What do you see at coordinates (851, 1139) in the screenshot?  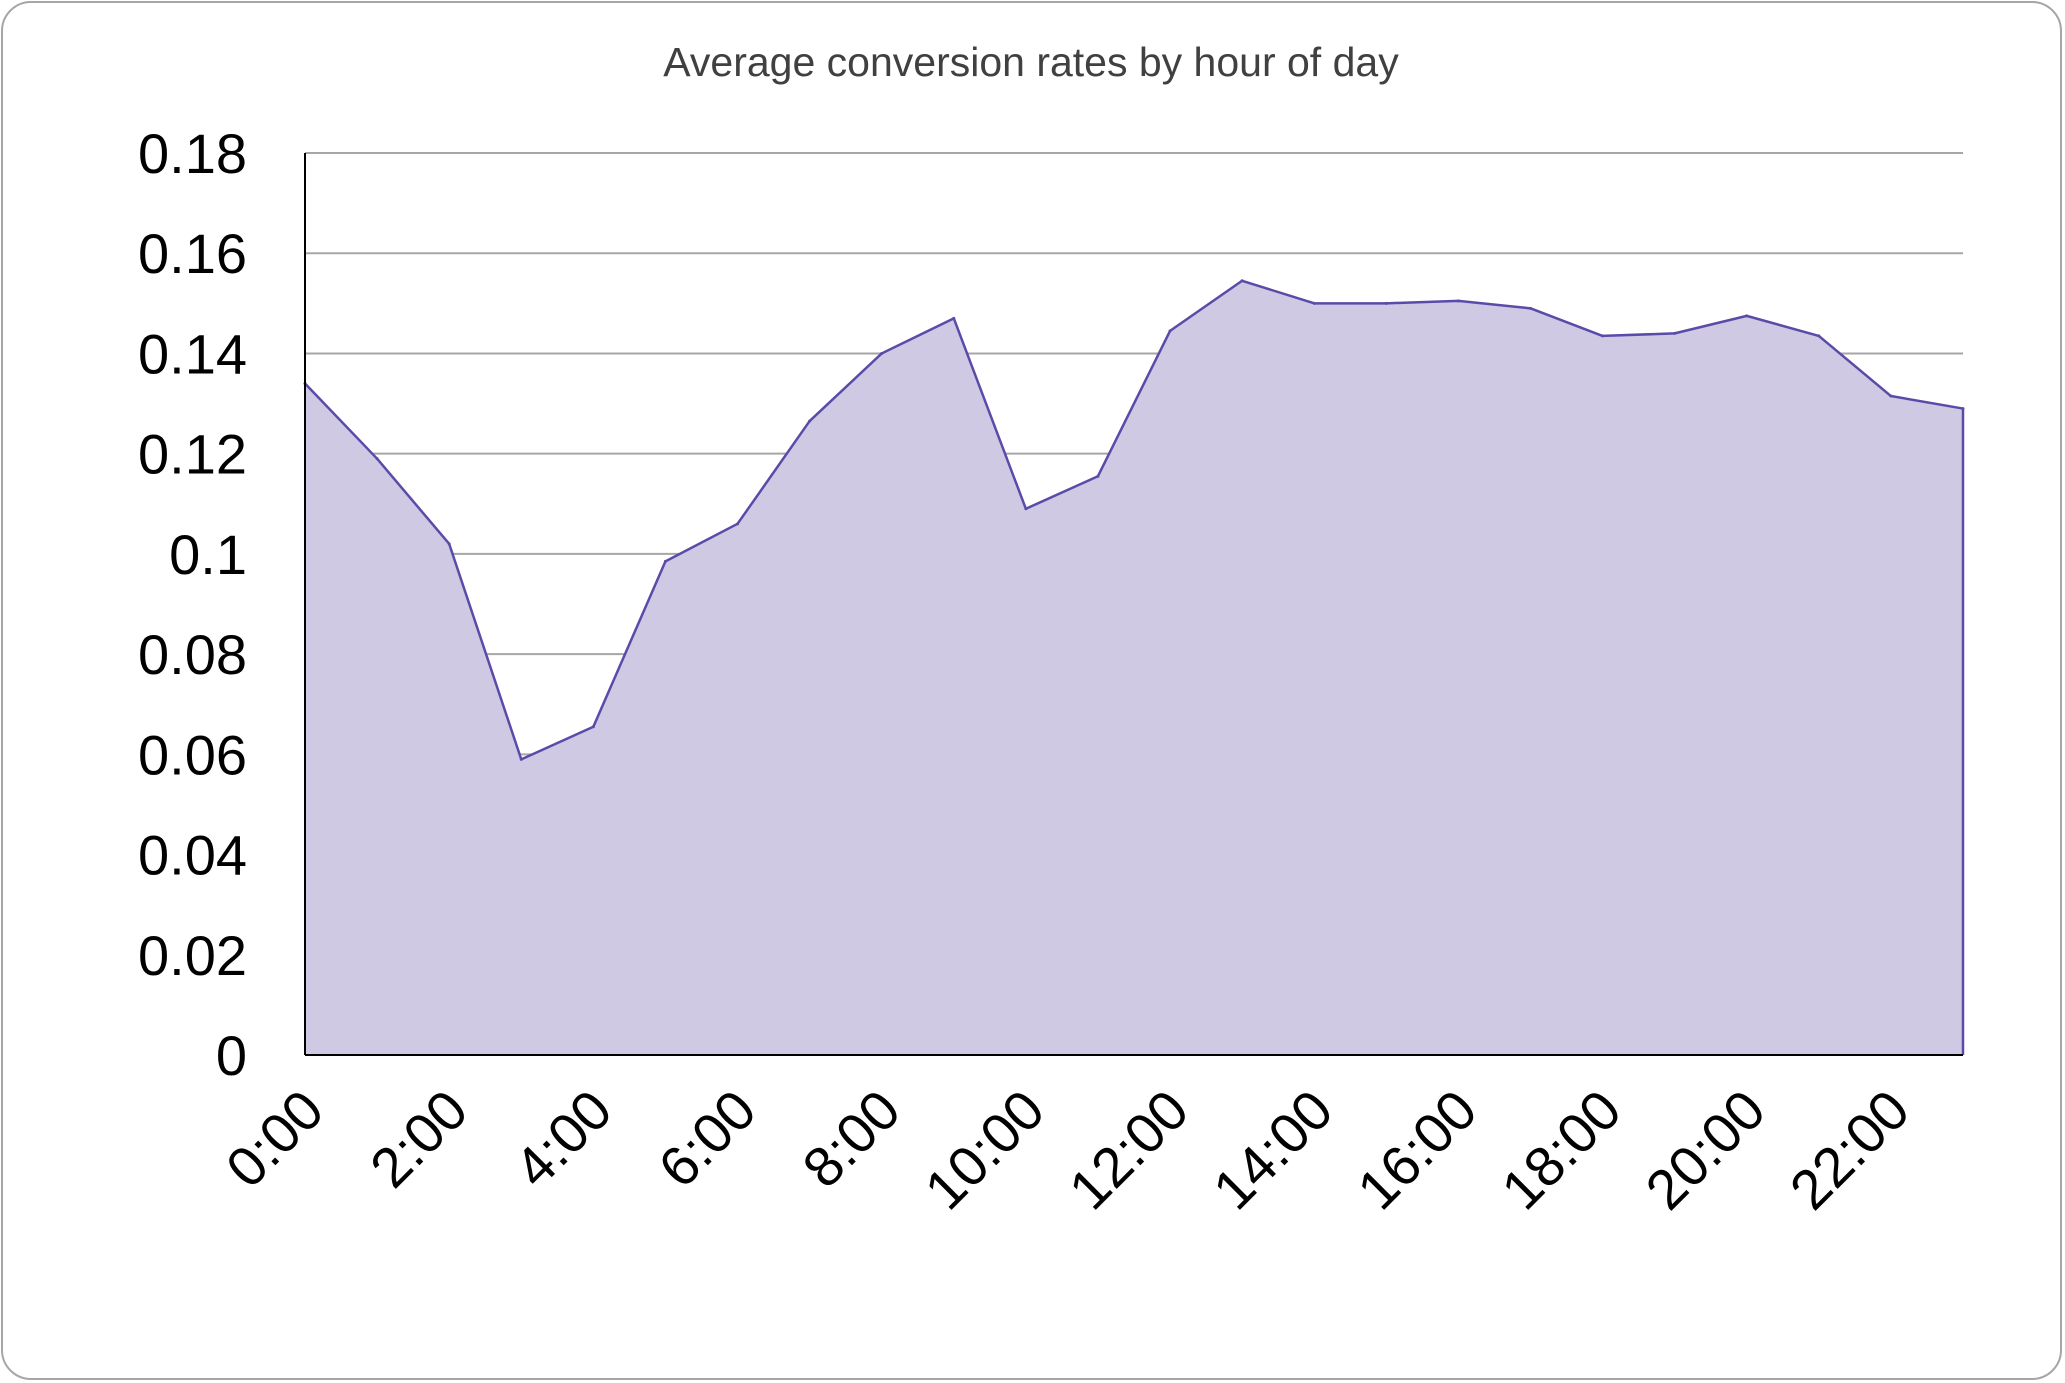 I see `x-tick-label: 8:00` at bounding box center [851, 1139].